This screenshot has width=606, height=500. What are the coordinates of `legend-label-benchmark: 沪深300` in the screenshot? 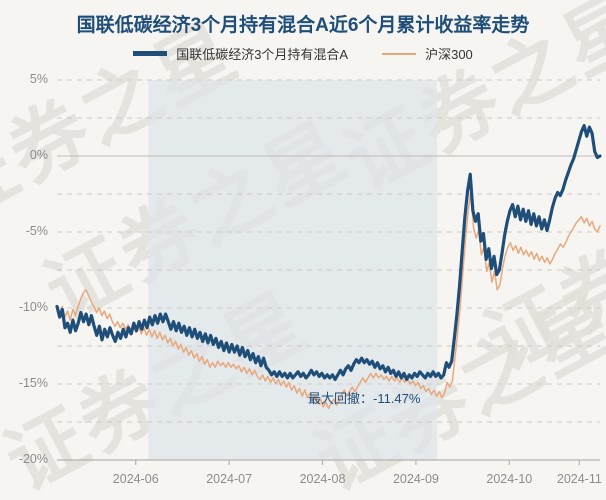 It's located at (449, 54).